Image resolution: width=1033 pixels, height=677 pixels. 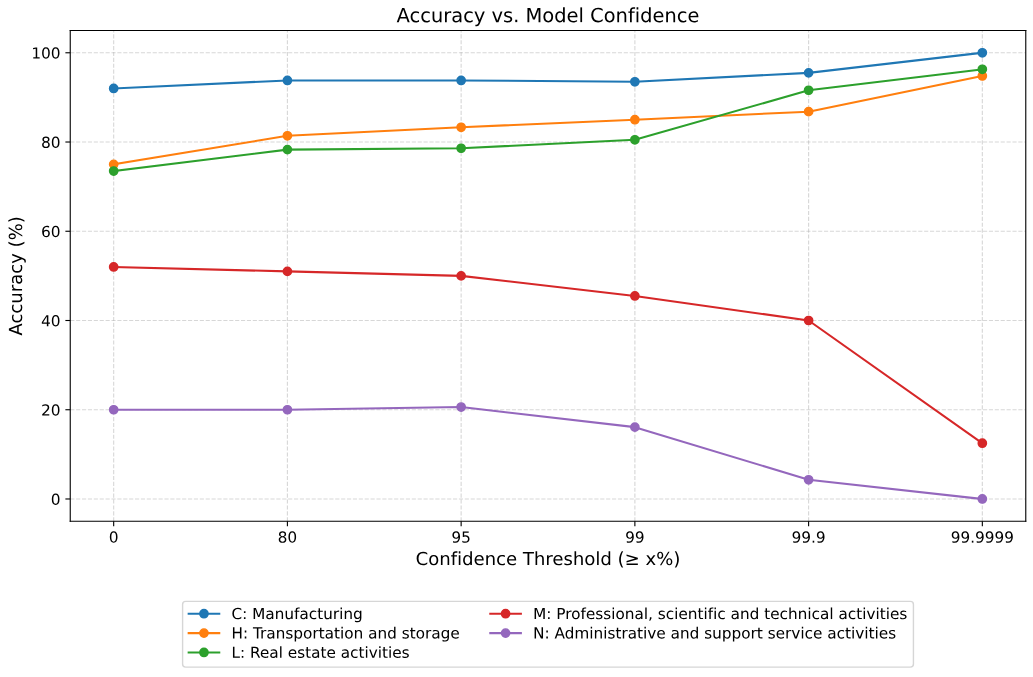 What do you see at coordinates (50, 320) in the screenshot?
I see `y-tick-label: 40` at bounding box center [50, 320].